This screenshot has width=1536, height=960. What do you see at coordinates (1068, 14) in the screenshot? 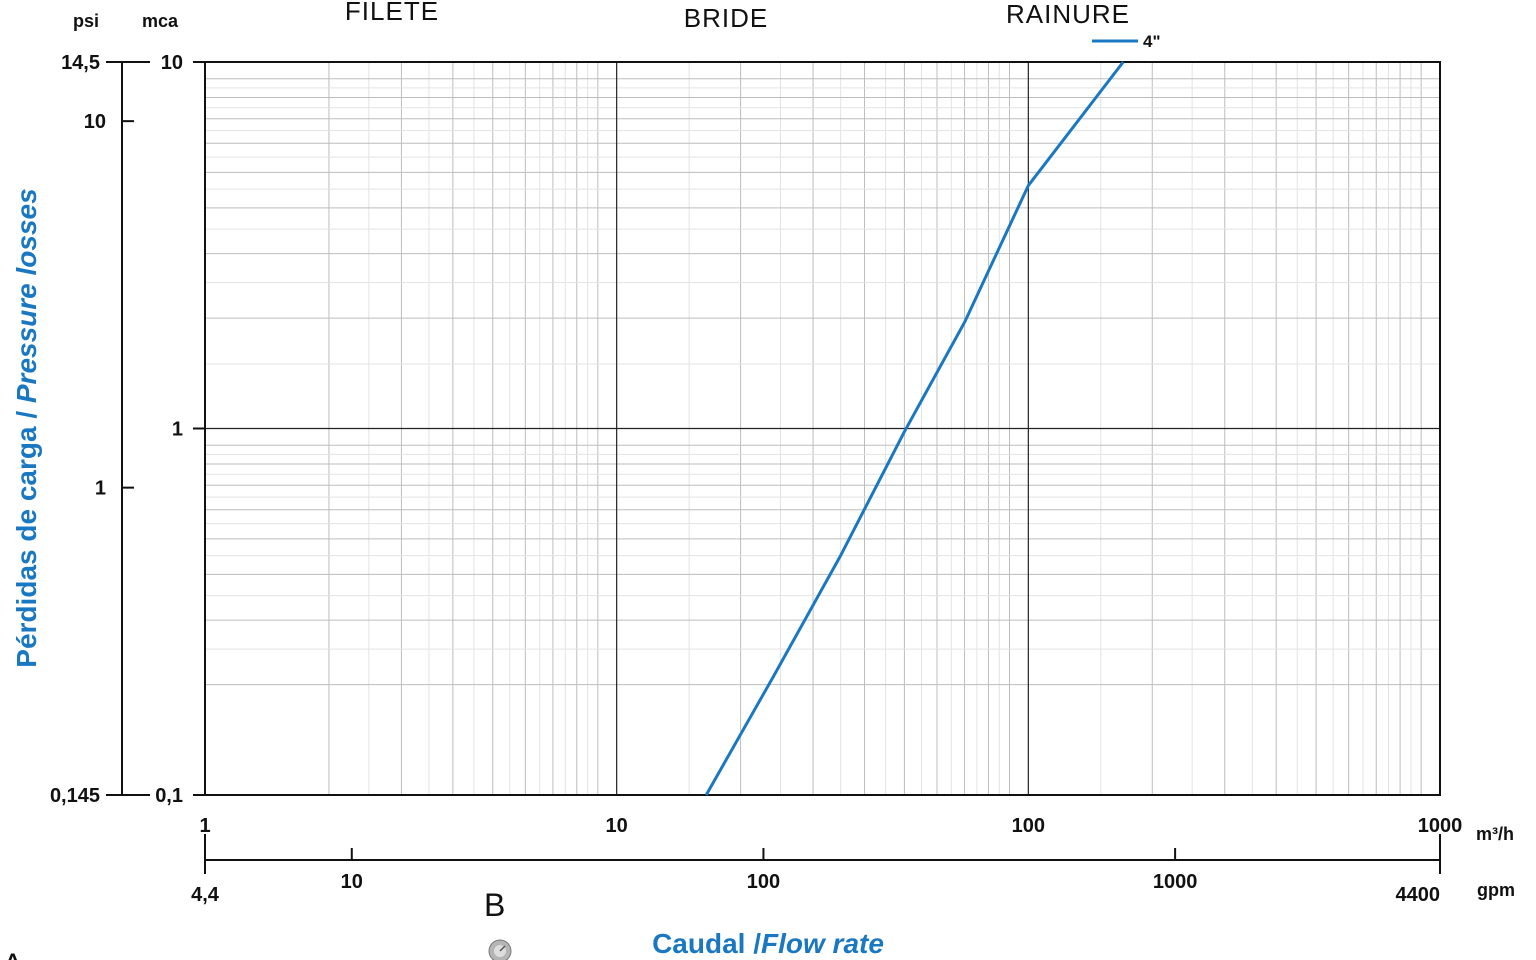
I see `header-rainure: RAINURE` at bounding box center [1068, 14].